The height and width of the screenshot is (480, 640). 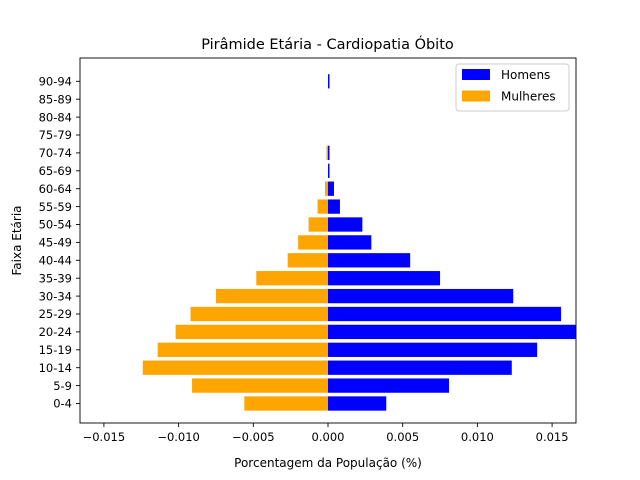 What do you see at coordinates (62, 386) in the screenshot?
I see `y-tick-label: 5-9` at bounding box center [62, 386].